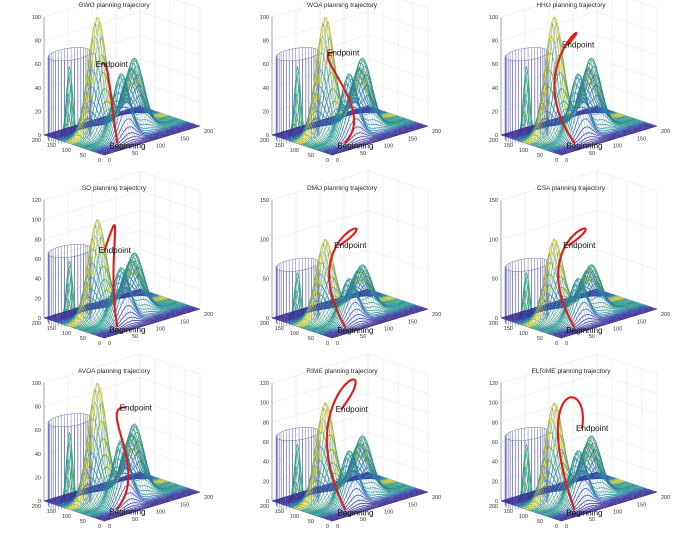  What do you see at coordinates (38, 89) in the screenshot?
I see `z-tick-label: 40` at bounding box center [38, 89].